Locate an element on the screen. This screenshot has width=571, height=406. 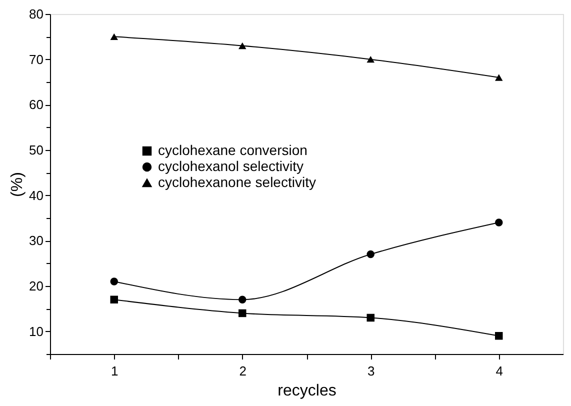
legend-label: cyclohexanone selectivity is located at coordinates (237, 182).